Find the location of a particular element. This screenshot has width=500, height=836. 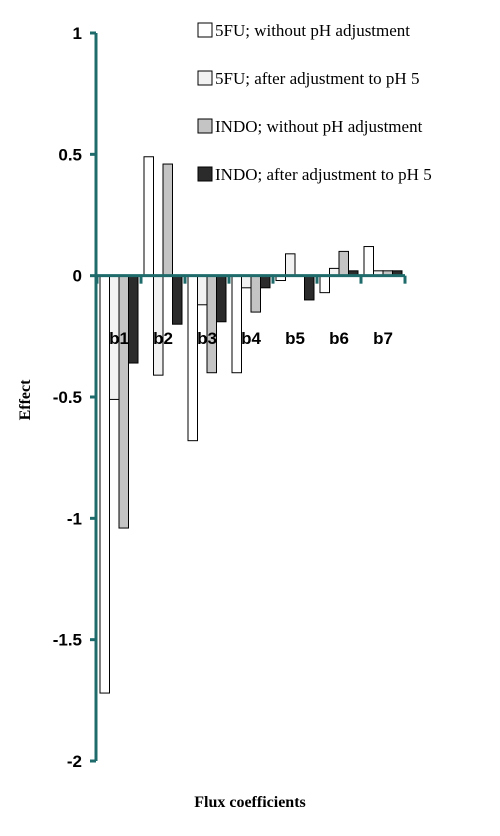

category-label-b2: b2 is located at coordinates (163, 338).